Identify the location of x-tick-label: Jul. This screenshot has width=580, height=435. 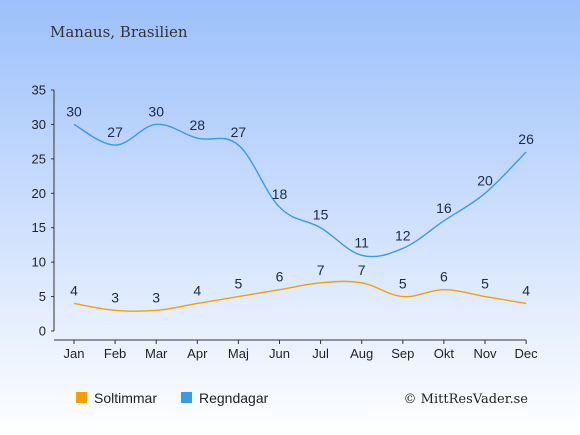
(320, 353).